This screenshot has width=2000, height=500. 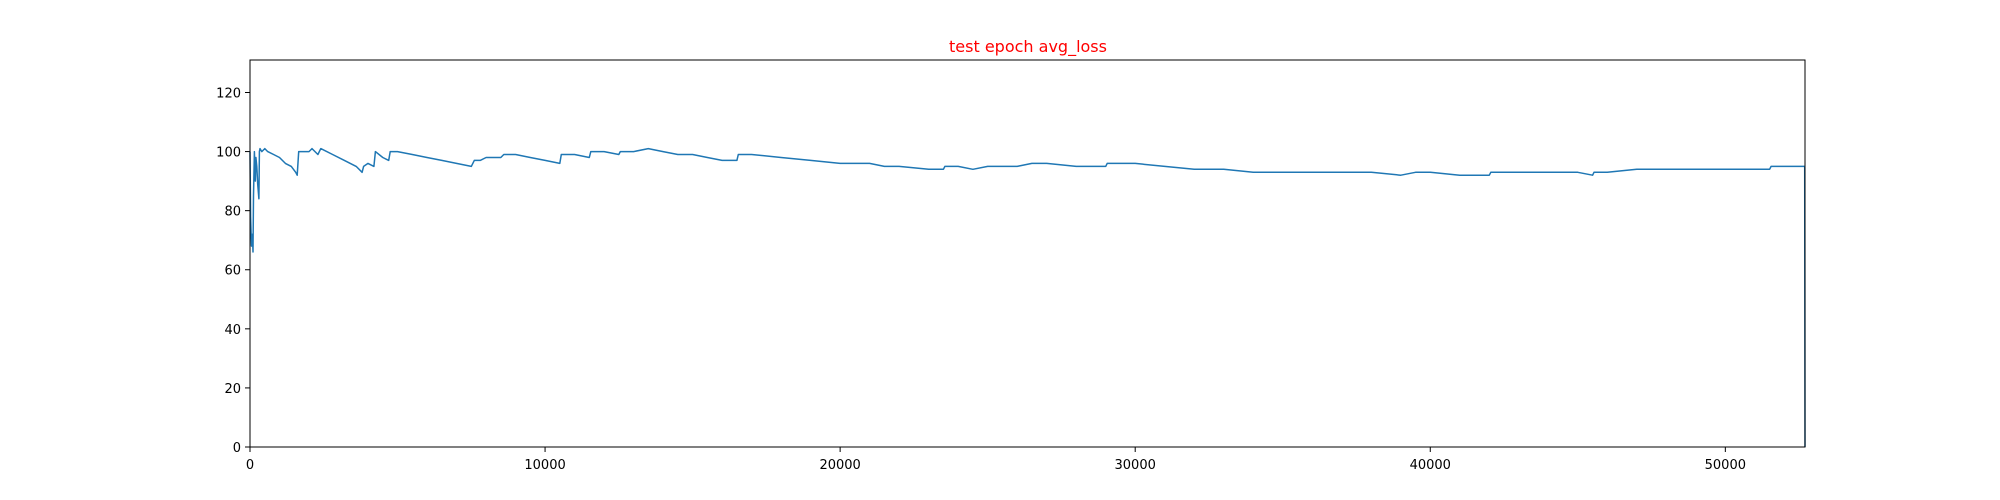 I want to click on y-tick-label: 60, so click(x=232, y=271).